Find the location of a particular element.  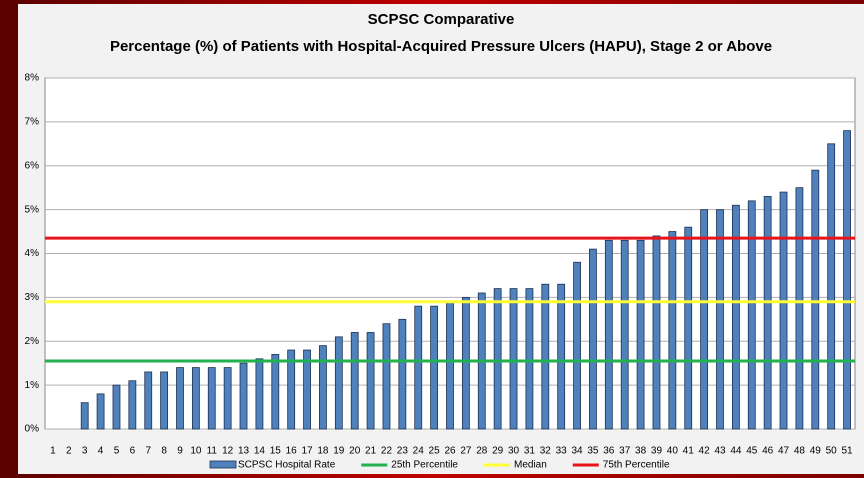

x-tick-label: 22 is located at coordinates (387, 451).